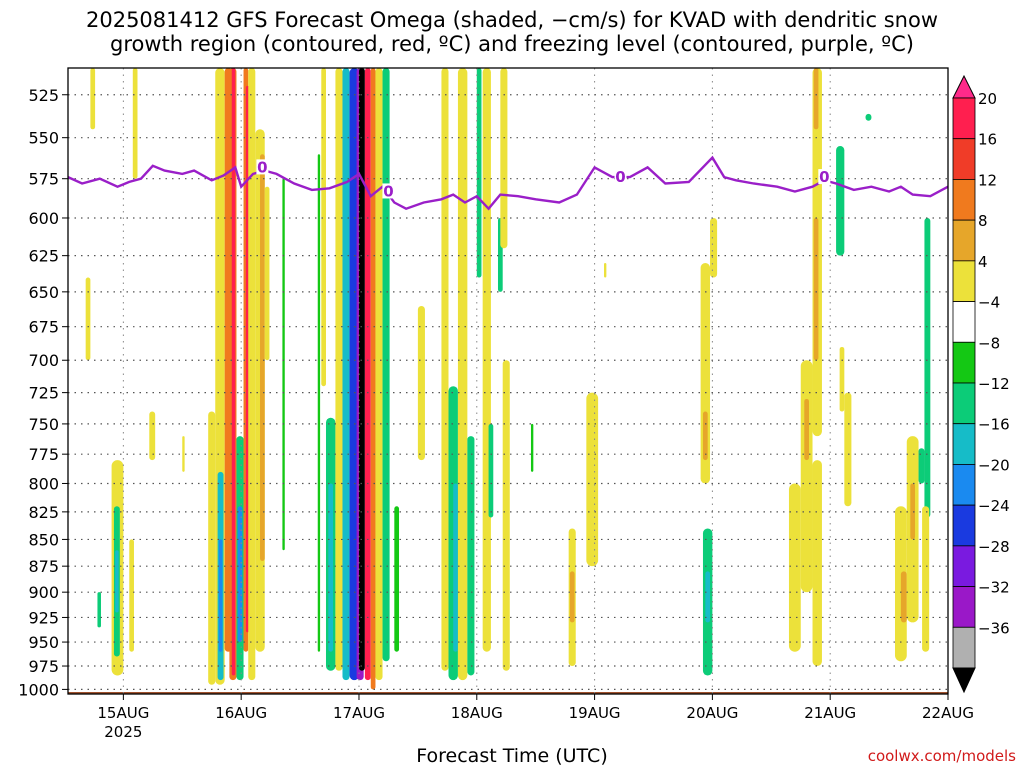  I want to click on x-tick-year: 2025, so click(123, 732).